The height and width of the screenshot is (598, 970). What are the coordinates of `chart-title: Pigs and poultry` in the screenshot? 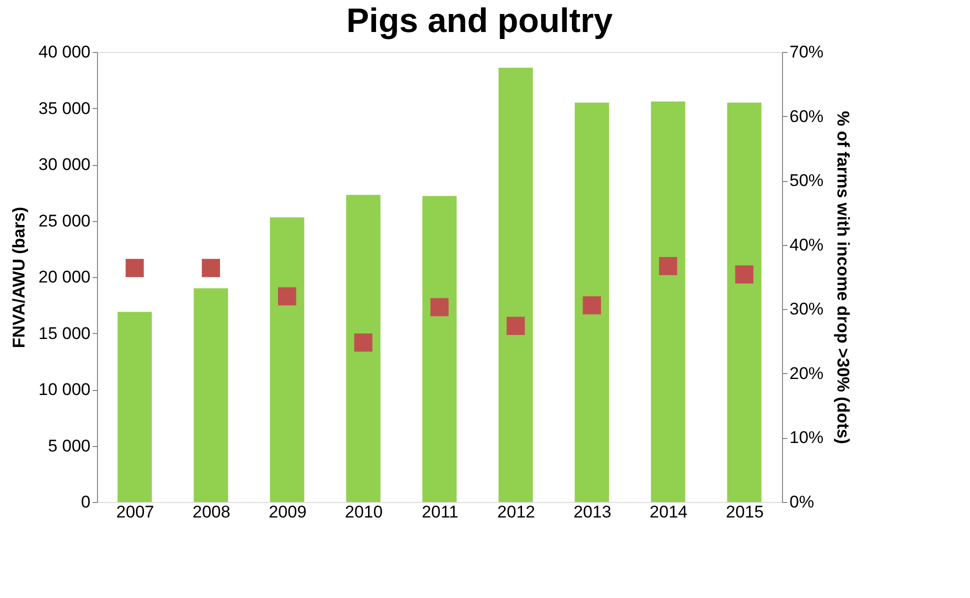 It's located at (479, 21).